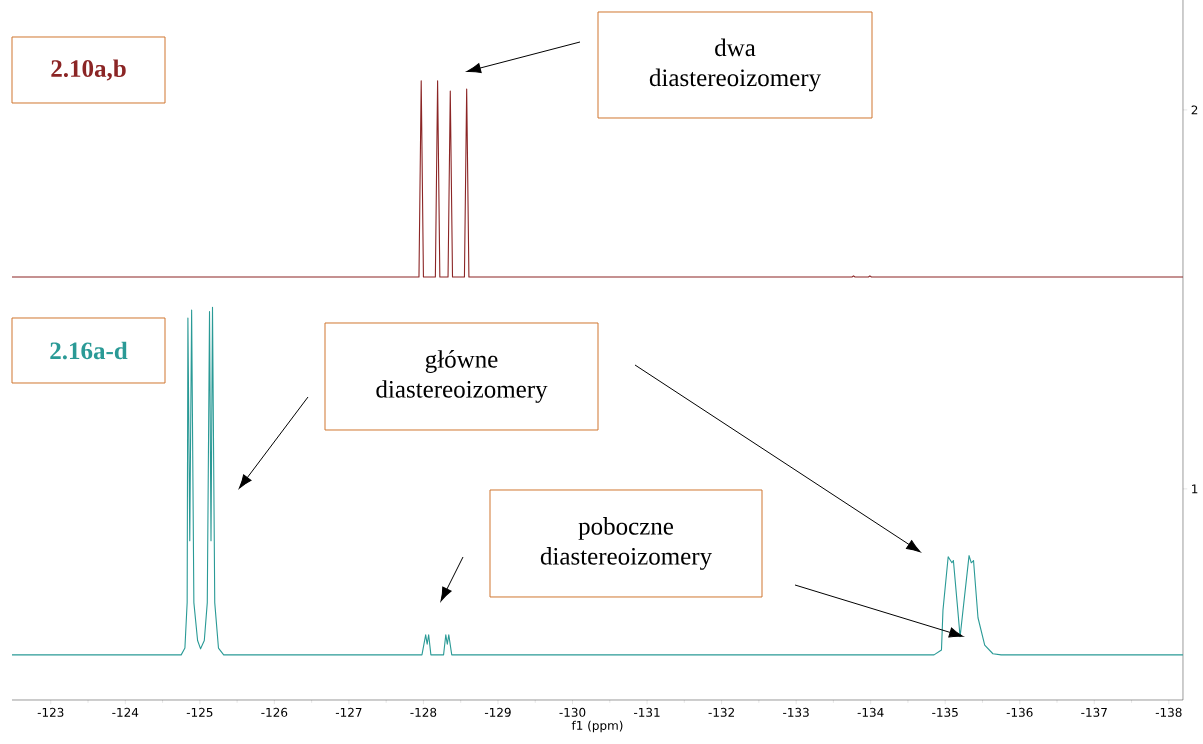  What do you see at coordinates (125, 712) in the screenshot?
I see `x-tick-label: -124` at bounding box center [125, 712].